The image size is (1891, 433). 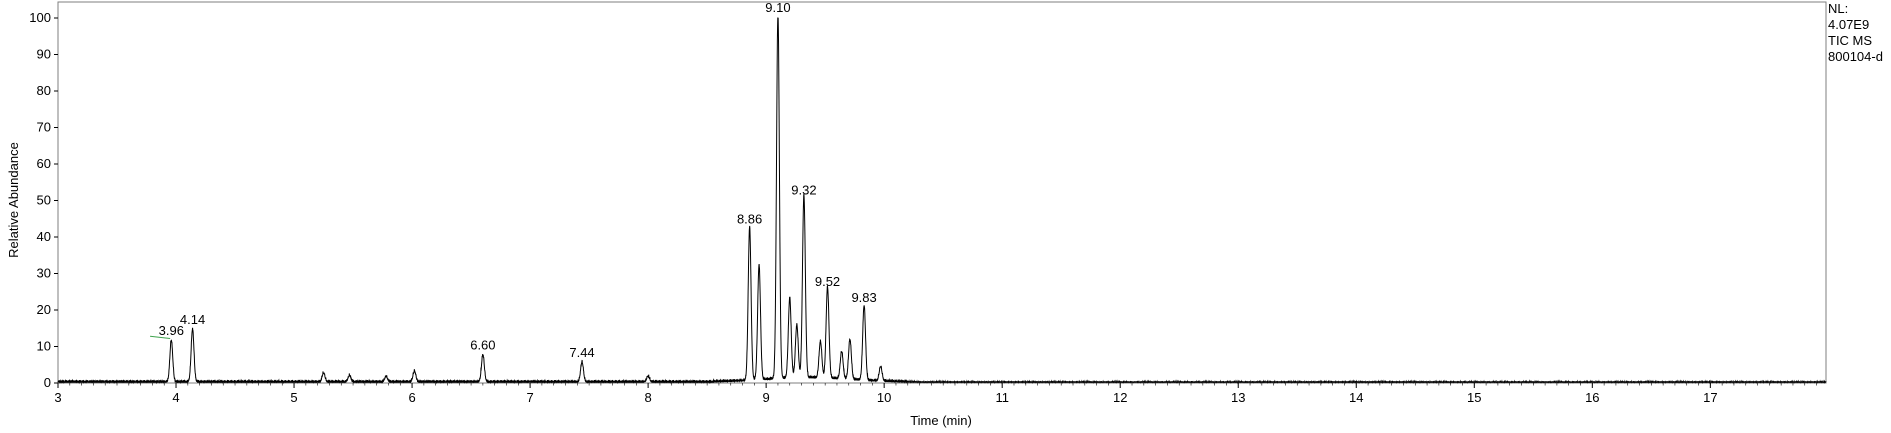 What do you see at coordinates (44, 54) in the screenshot?
I see `y-tick-label: 90` at bounding box center [44, 54].